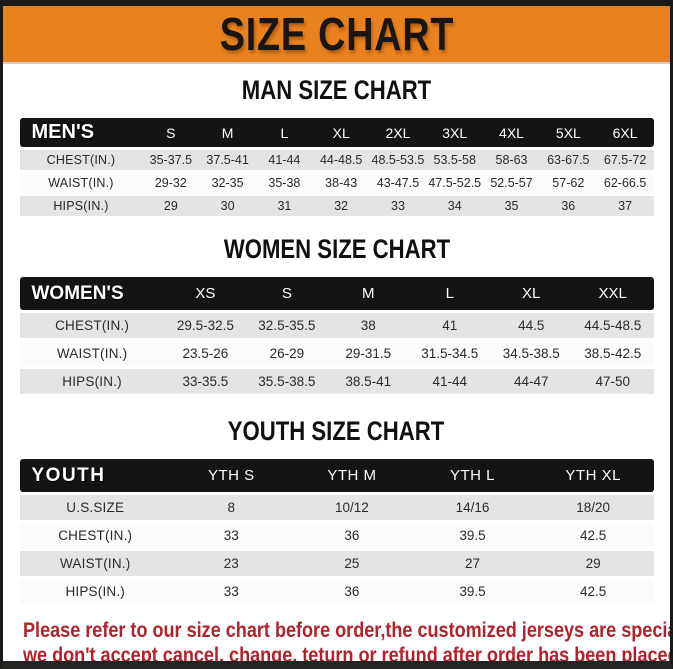 This screenshot has width=673, height=669. I want to click on table-row: HIPS(IN.) 29 30 31 32 33 34 35 36 37, so click(336, 206).